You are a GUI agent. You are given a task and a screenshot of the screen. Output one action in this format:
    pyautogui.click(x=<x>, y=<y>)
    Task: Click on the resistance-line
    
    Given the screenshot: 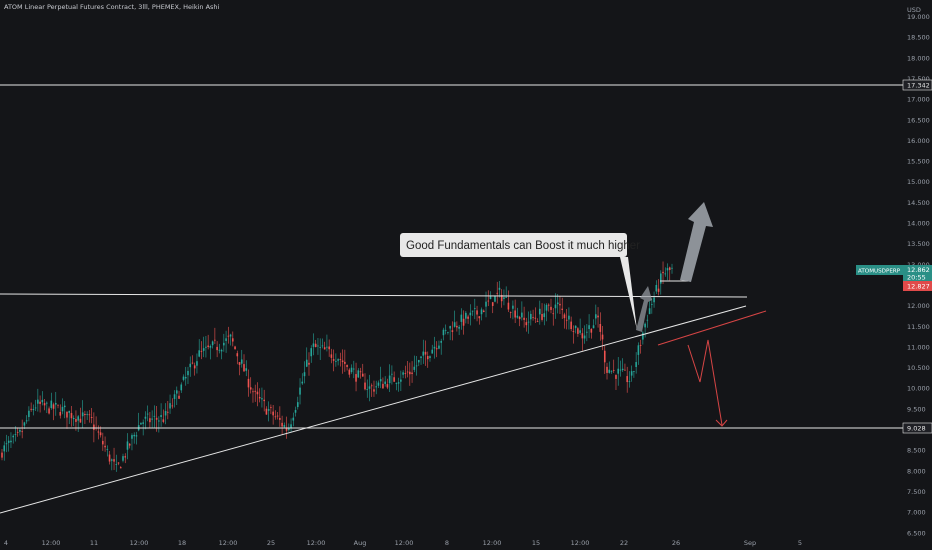 What is the action you would take?
    pyautogui.click(x=374, y=295)
    